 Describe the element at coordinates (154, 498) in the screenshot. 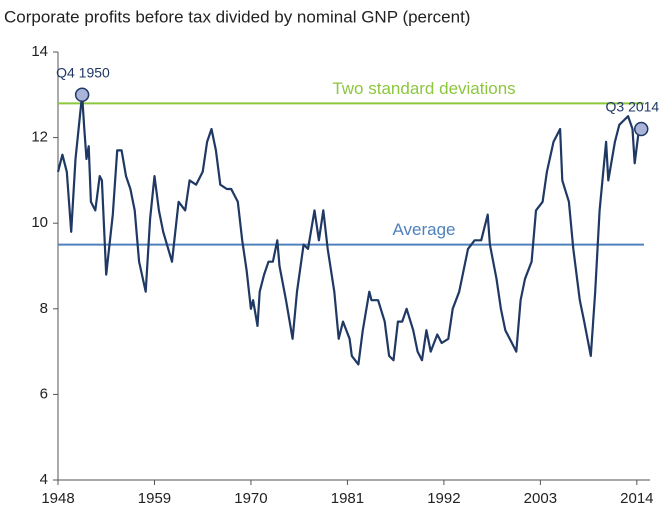

I see `x-tick-label: 1959` at that location.